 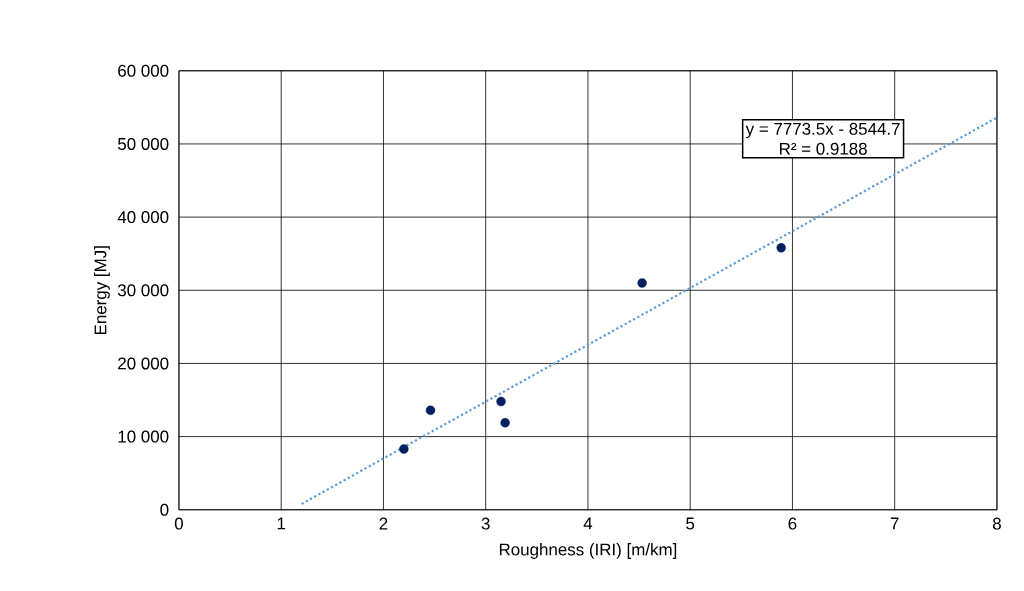 What do you see at coordinates (178, 523) in the screenshot?
I see `x-tick-label: 0` at bounding box center [178, 523].